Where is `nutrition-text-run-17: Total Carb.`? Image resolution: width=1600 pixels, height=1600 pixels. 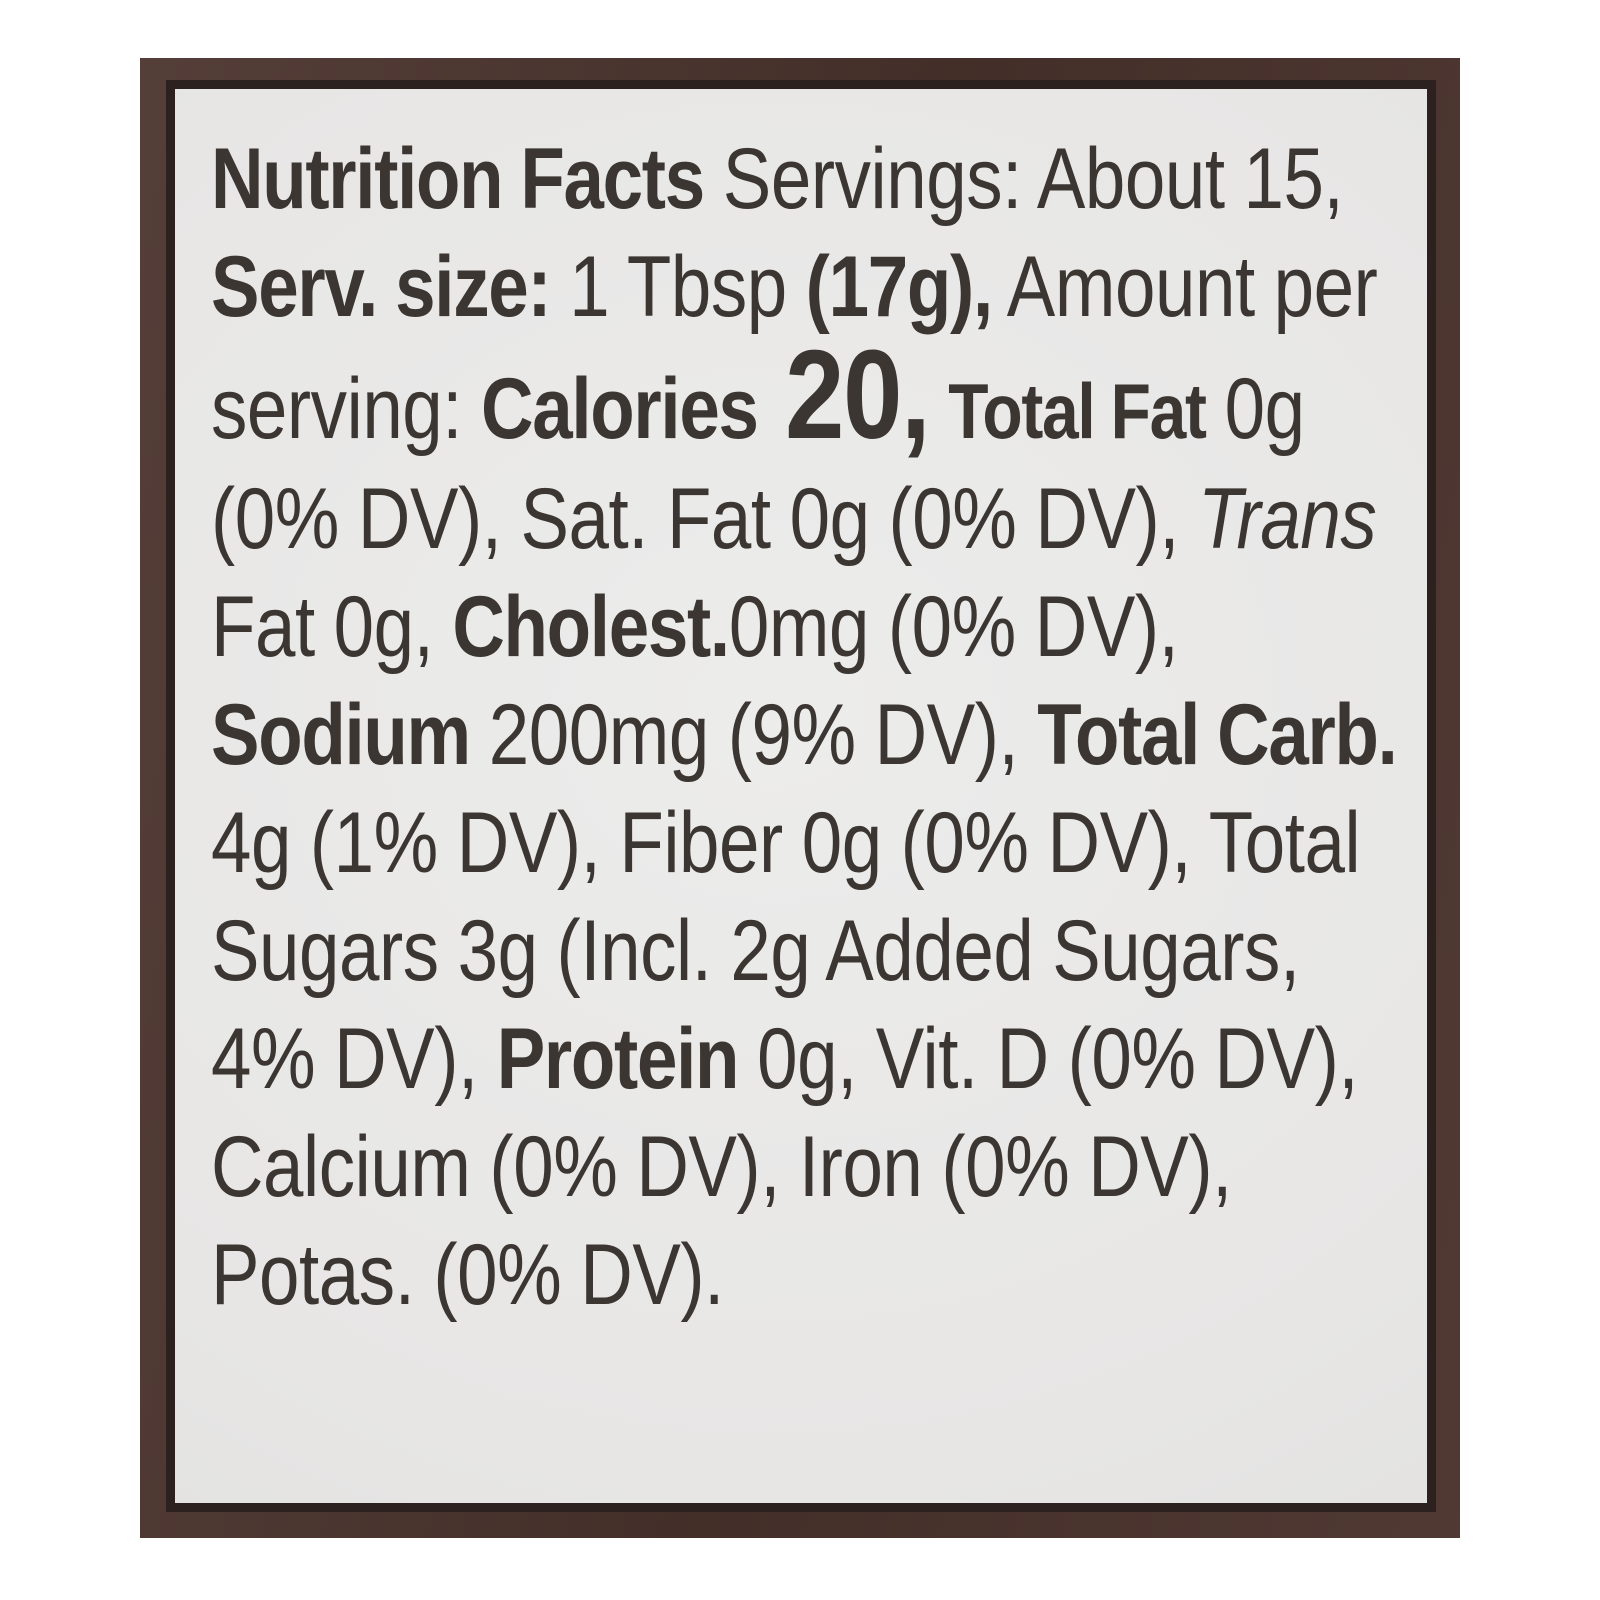 nutrition-text-run-17: Total Carb. is located at coordinates (1217, 735).